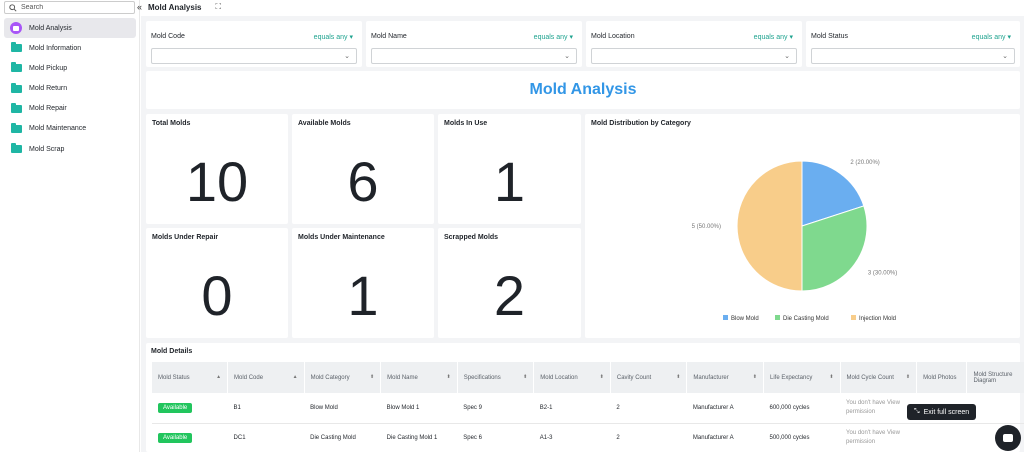  I want to click on filter-mold-code: Mold Code equals any ⌄, so click(254, 44).